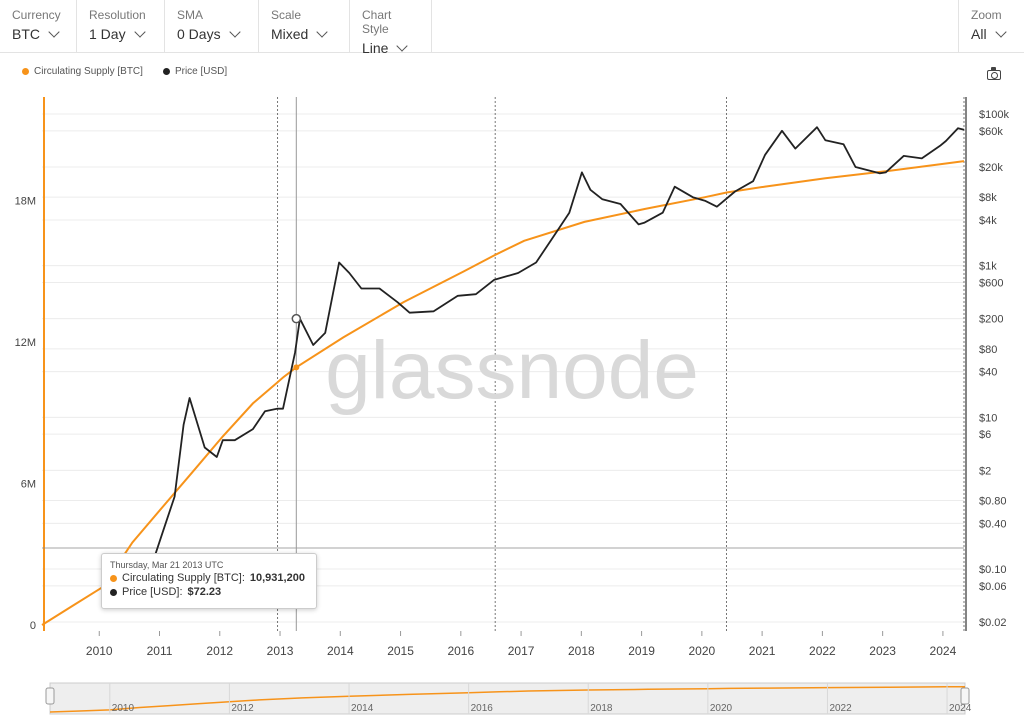 This screenshot has width=1024, height=725. I want to click on legend-supply-swatch, so click(25, 71).